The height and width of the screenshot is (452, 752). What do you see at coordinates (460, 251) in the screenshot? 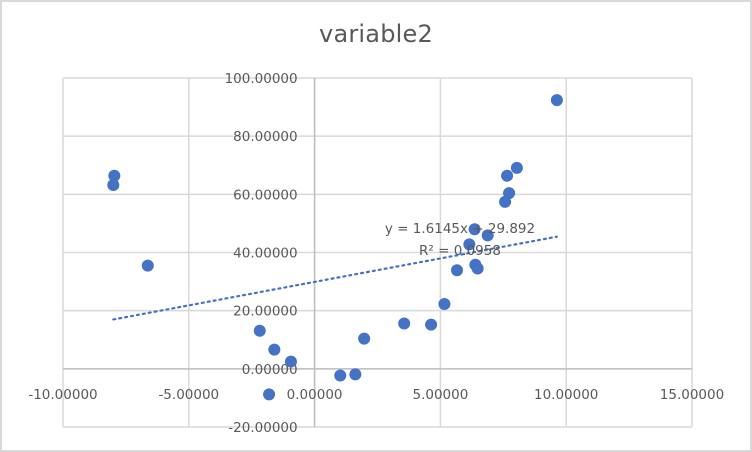
I see `trendline-r-squared: R² = 0.0958` at bounding box center [460, 251].